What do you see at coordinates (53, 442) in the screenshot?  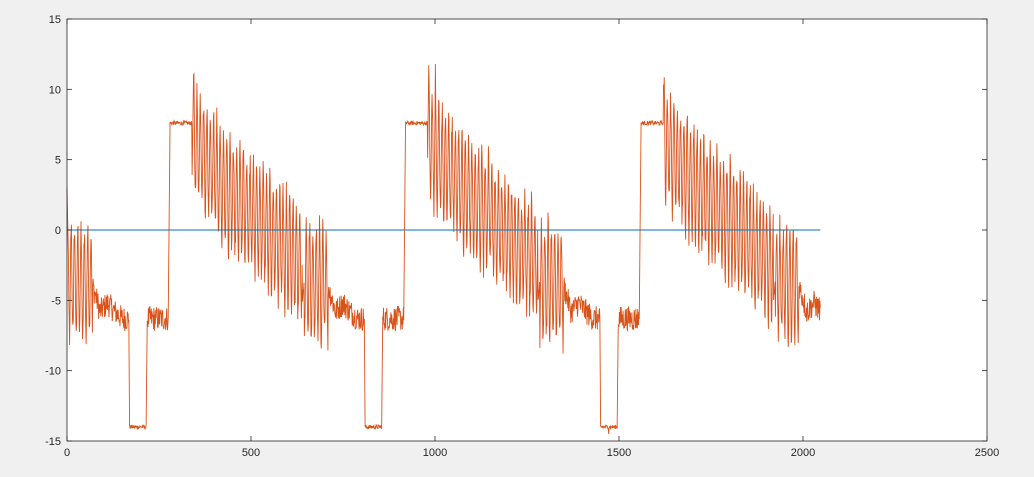 I see `y-tick-label: -15` at bounding box center [53, 442].